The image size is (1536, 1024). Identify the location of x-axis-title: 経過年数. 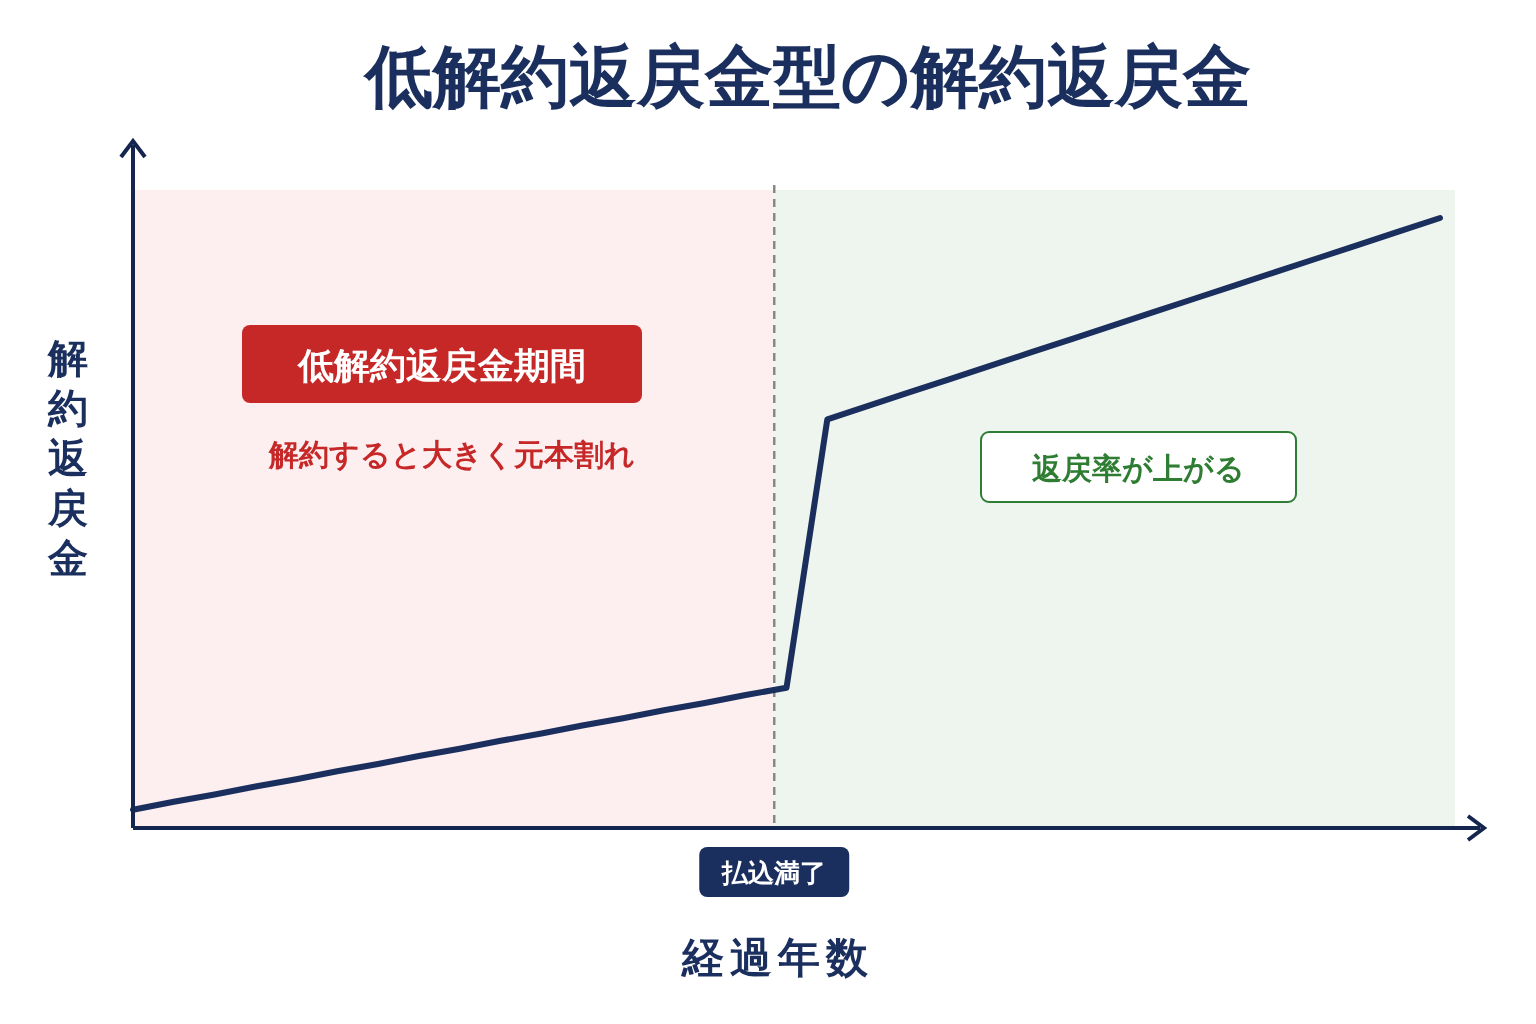
(777, 957).